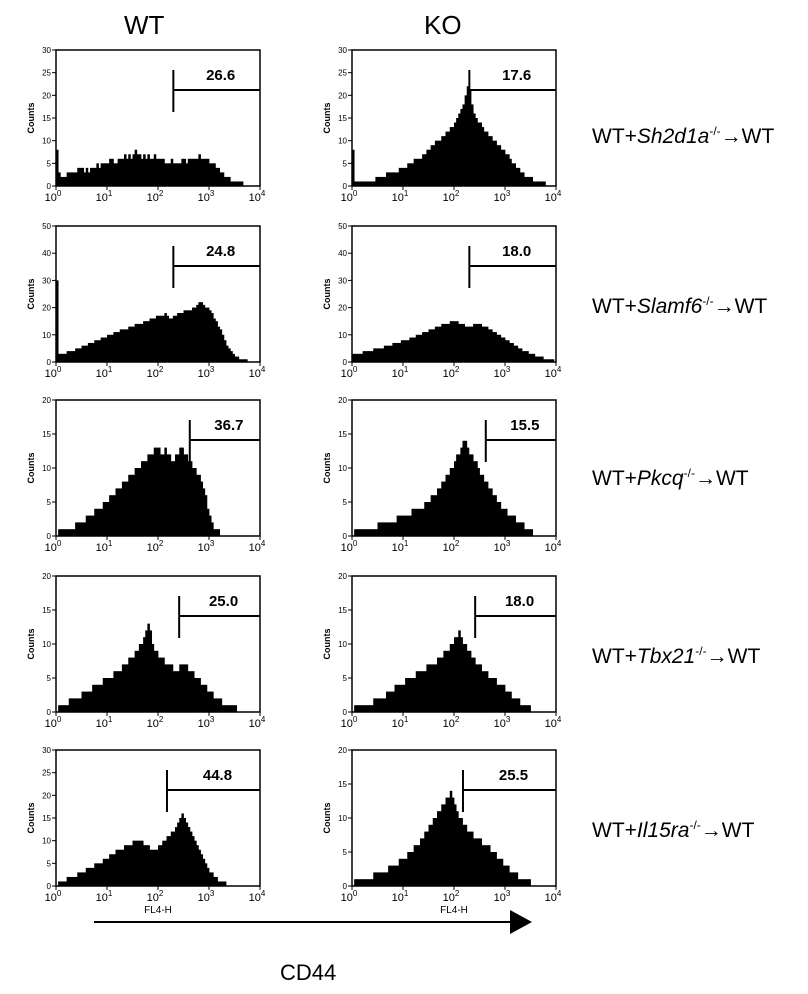 The image size is (808, 994). Describe the element at coordinates (46, 750) in the screenshot. I see `panel-4-wt-ytick-label: 30` at that location.